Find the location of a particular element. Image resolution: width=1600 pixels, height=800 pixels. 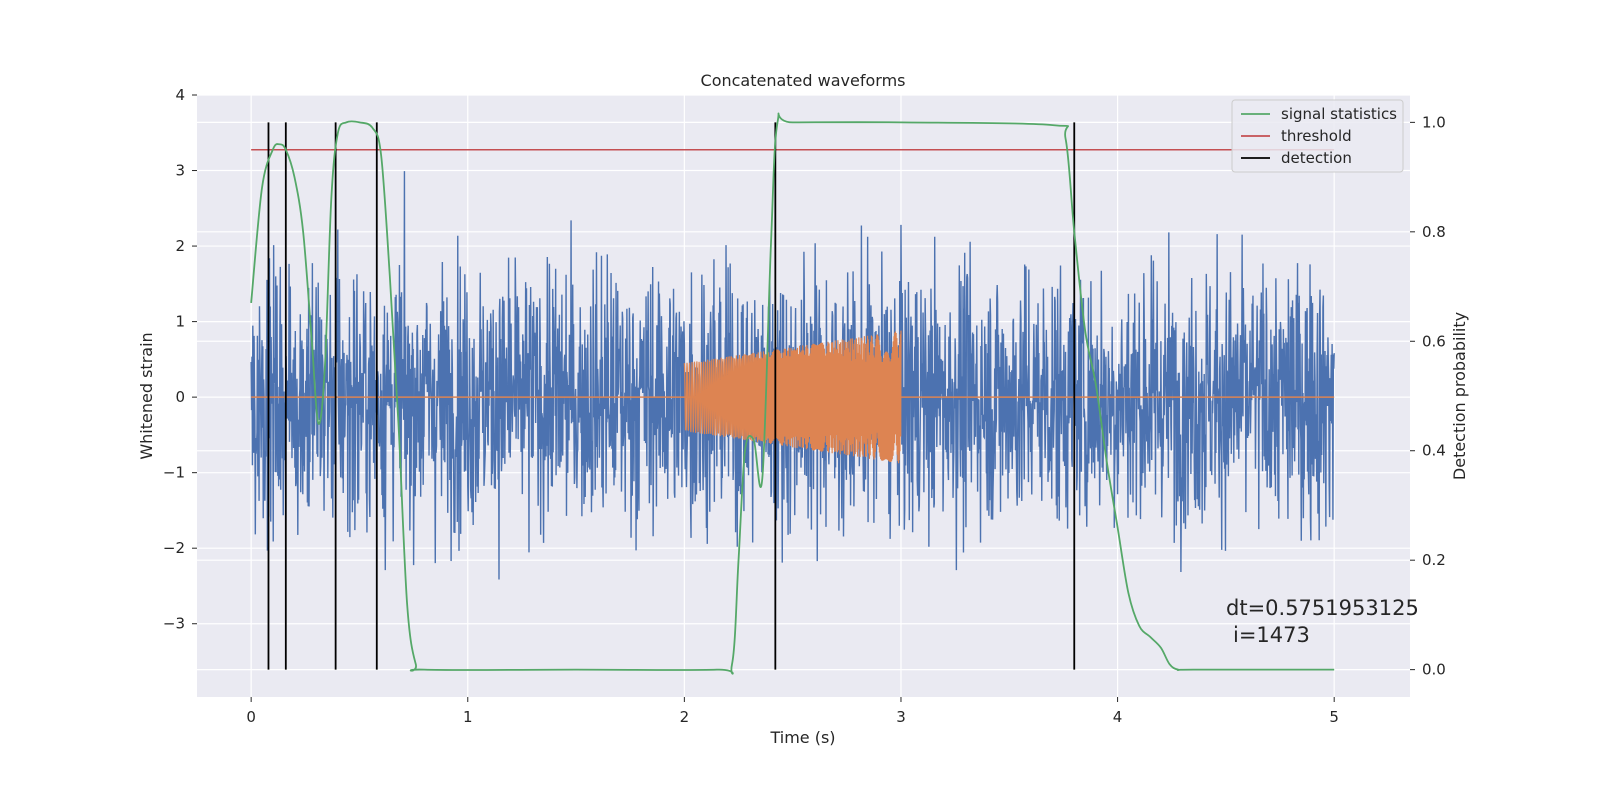

y2-tick-label: 0.2 is located at coordinates (1434, 560).